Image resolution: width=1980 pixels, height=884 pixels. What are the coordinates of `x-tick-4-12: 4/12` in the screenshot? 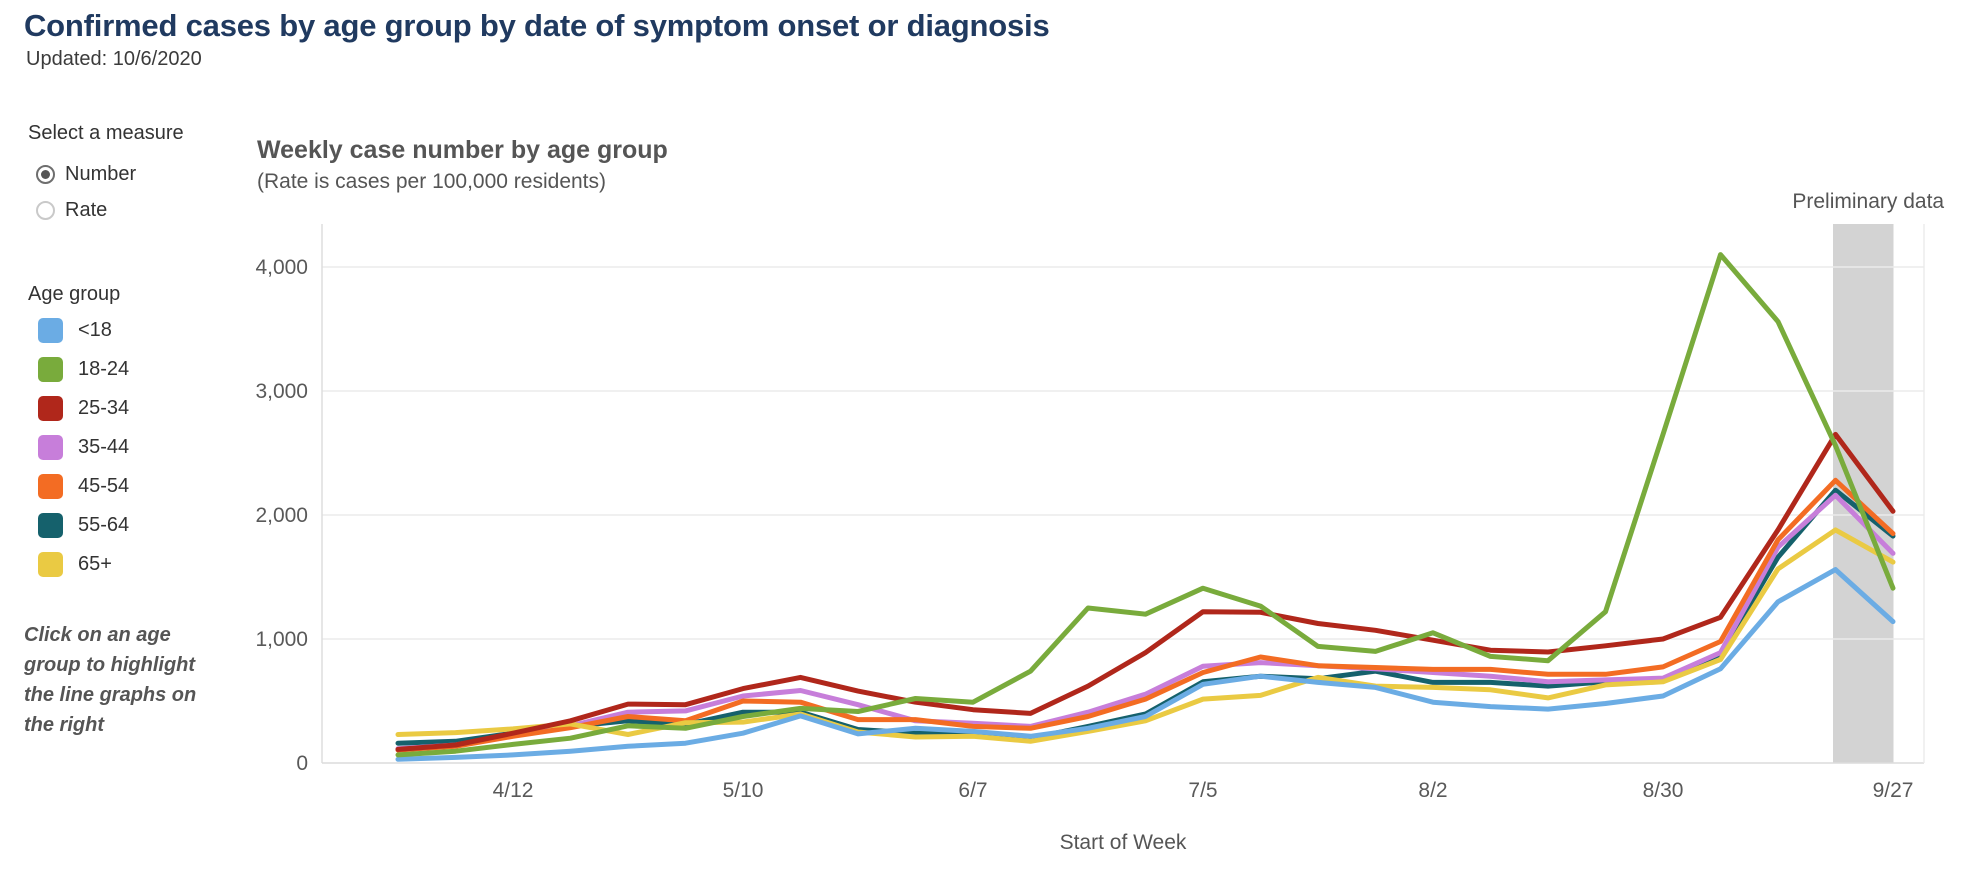 It's located at (513, 790).